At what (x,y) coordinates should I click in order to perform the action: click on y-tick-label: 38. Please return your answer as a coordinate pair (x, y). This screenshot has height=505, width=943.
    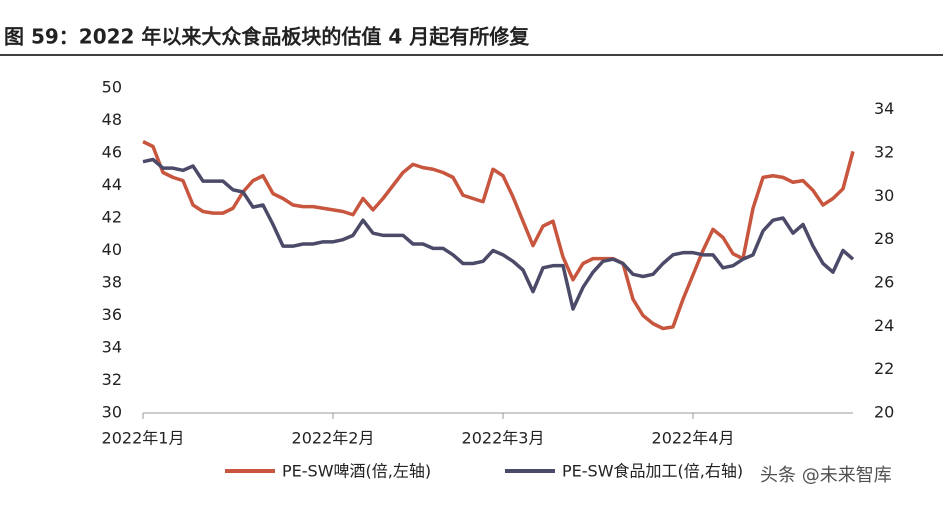
    Looking at the image, I should click on (112, 282).